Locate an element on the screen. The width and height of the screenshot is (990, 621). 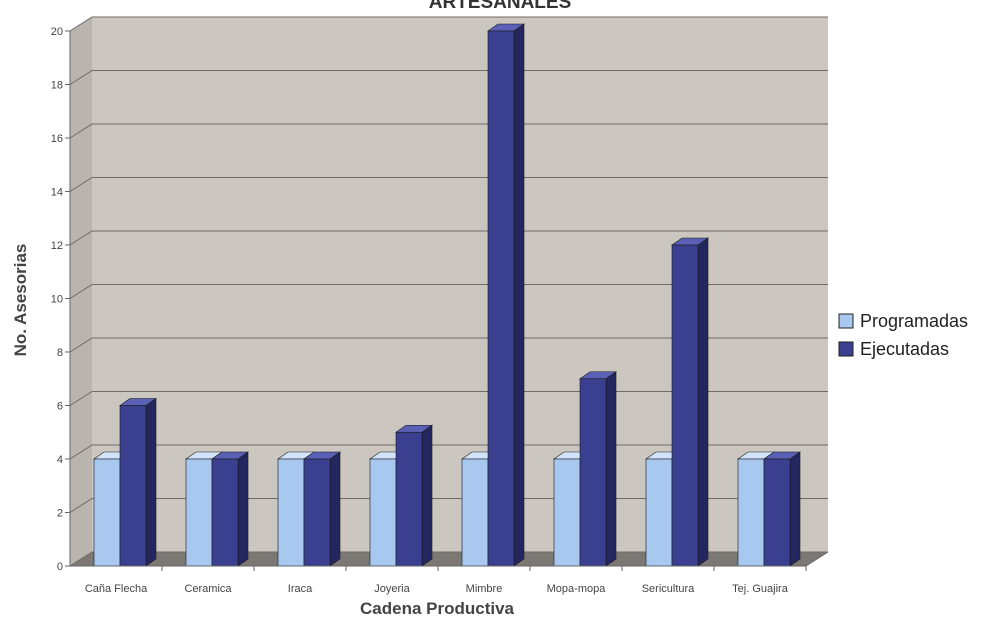
y-tick-label: 6 is located at coordinates (60, 407).